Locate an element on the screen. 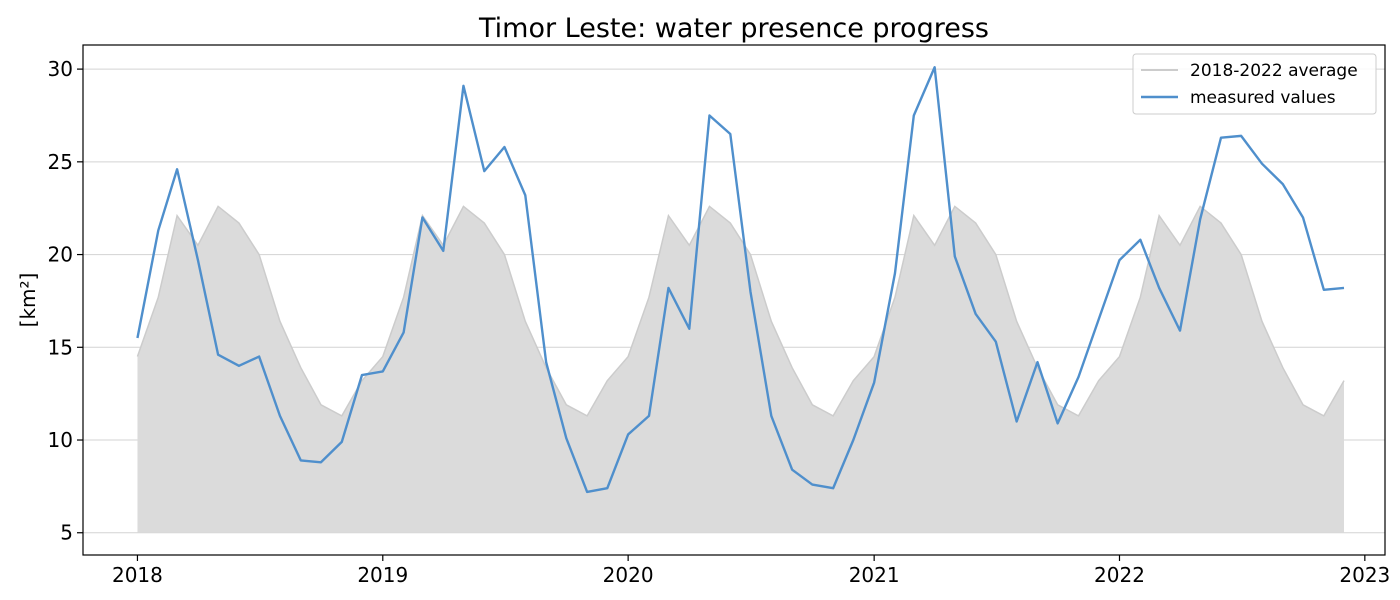 Image resolution: width=1400 pixels, height=600 pixels. x-tick-label: 2020 is located at coordinates (628, 575).